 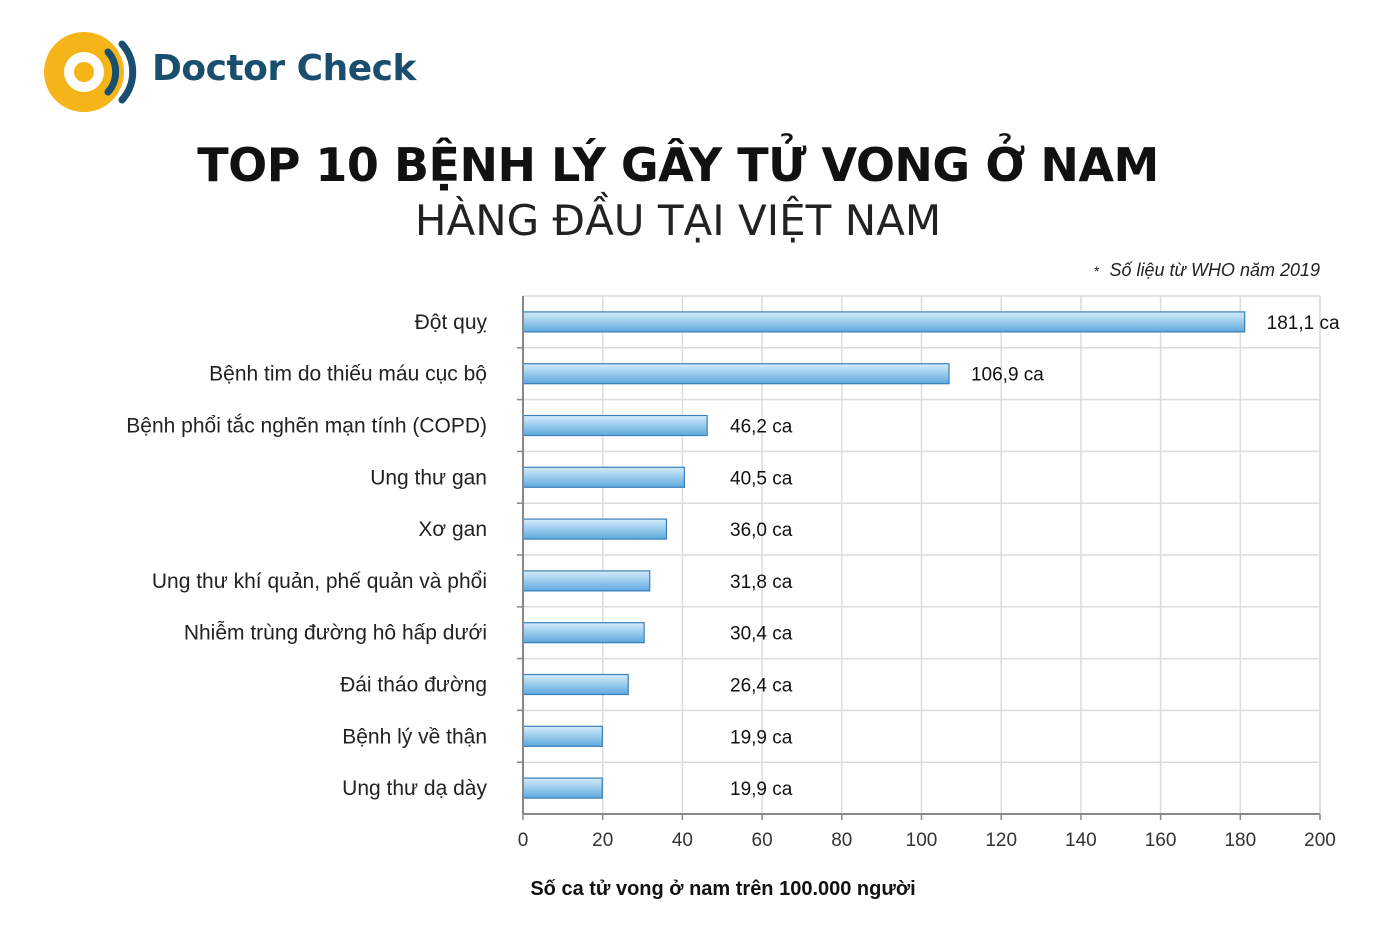 What do you see at coordinates (90, 72) in the screenshot?
I see `doctor-check-logo-icon` at bounding box center [90, 72].